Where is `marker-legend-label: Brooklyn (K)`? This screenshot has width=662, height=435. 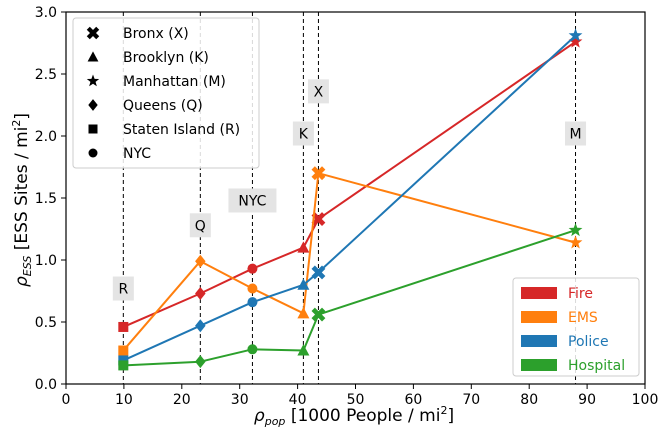 marker-legend-label: Brooklyn (K) is located at coordinates (166, 58).